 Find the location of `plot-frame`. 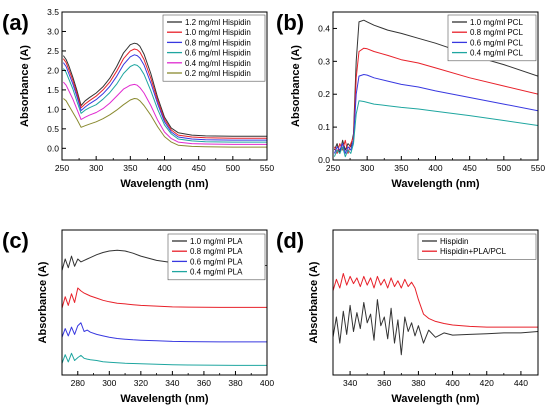

plot-frame is located at coordinates (164, 302).